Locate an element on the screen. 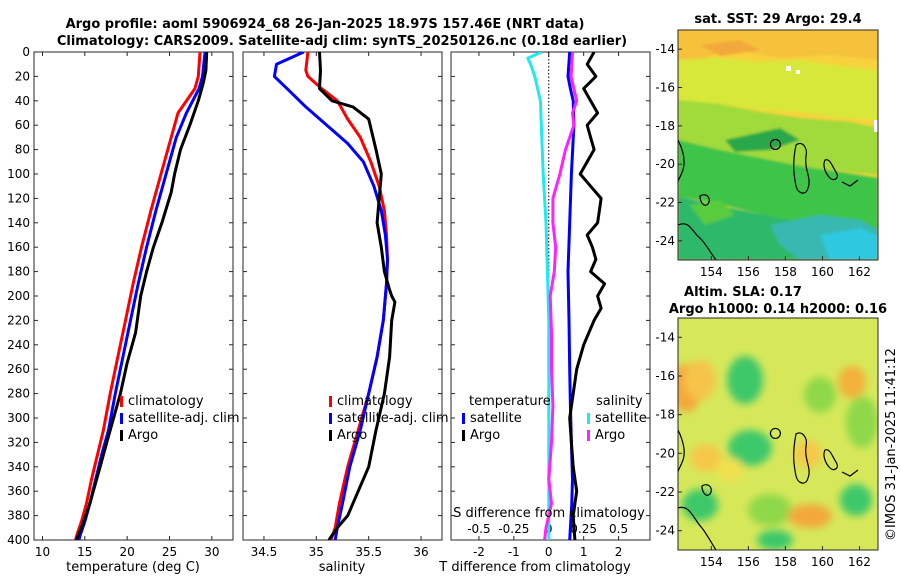 The width and height of the screenshot is (900, 580). x-tick-label: 2 is located at coordinates (619, 552).